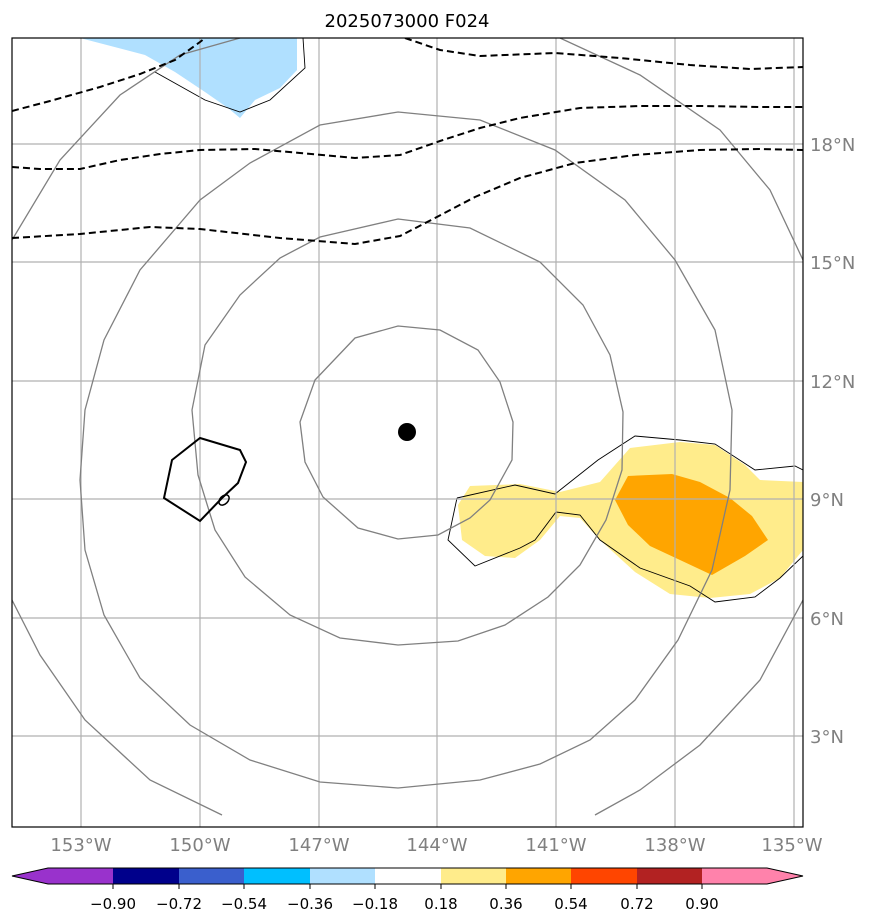 The height and width of the screenshot is (924, 873). I want to click on lon-label-141w: 141°W, so click(555, 845).